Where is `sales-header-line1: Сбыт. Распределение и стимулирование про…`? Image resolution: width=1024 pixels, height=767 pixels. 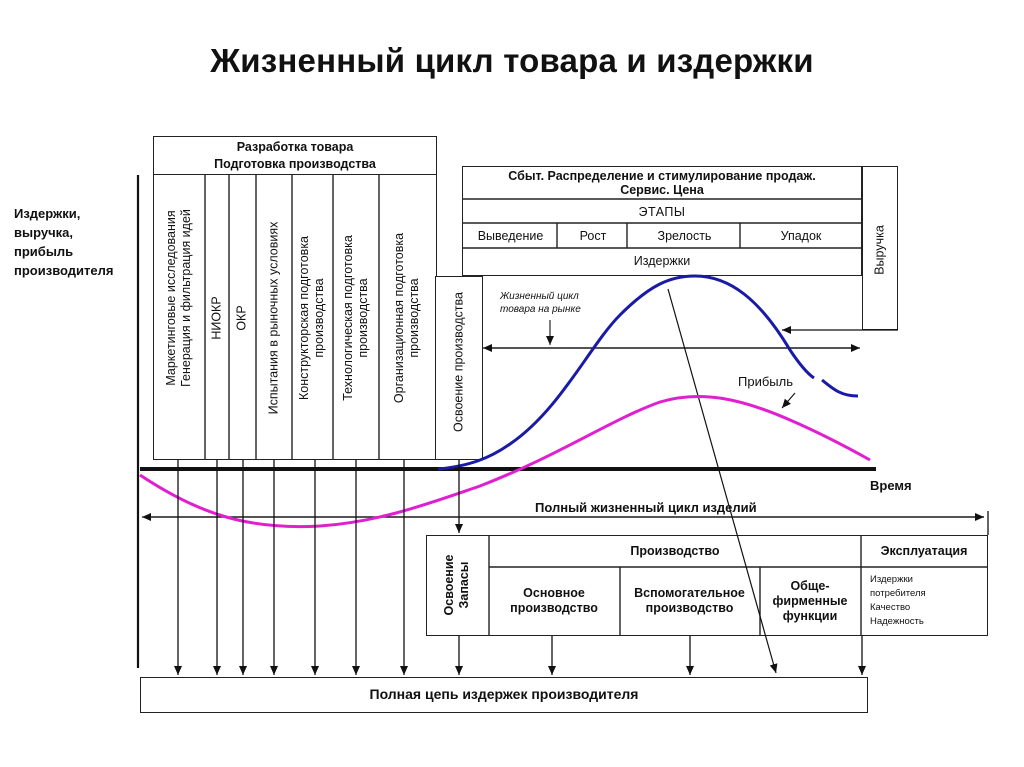
sales-header-line1: Сбыт. Распределение и стимулирование про… is located at coordinates (662, 176).